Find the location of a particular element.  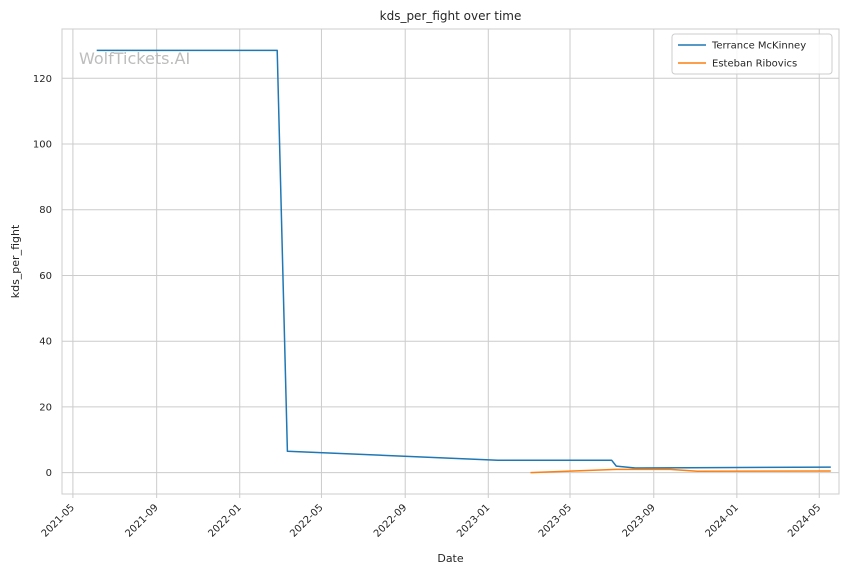

x-axis-label: Date is located at coordinates (450, 558).